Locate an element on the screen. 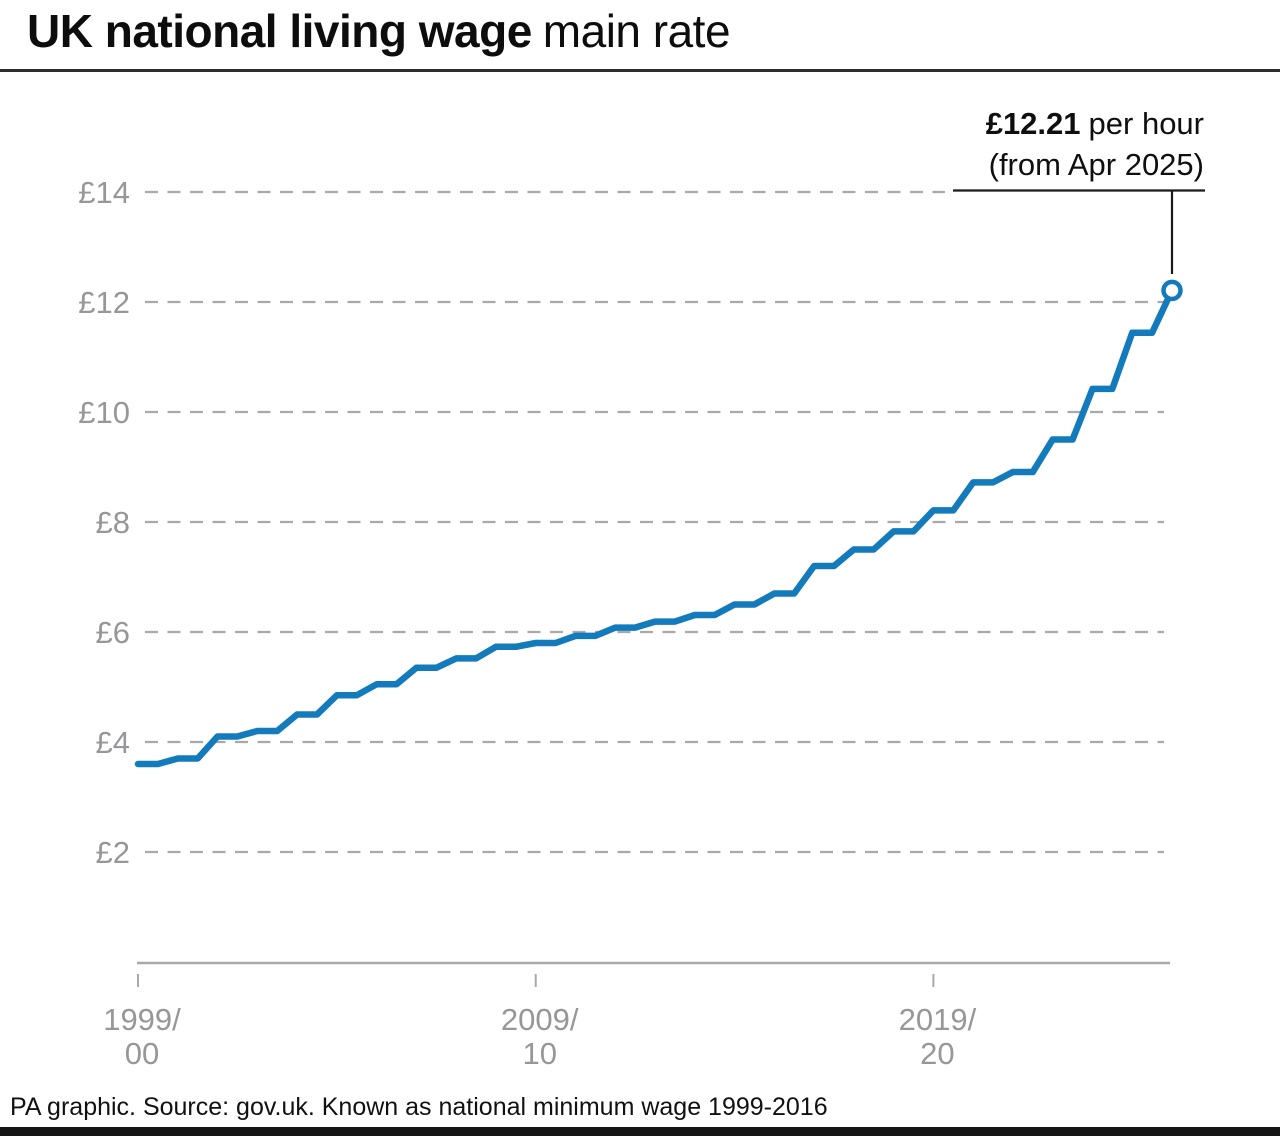  title-sub-text: main rate is located at coordinates (636, 31).